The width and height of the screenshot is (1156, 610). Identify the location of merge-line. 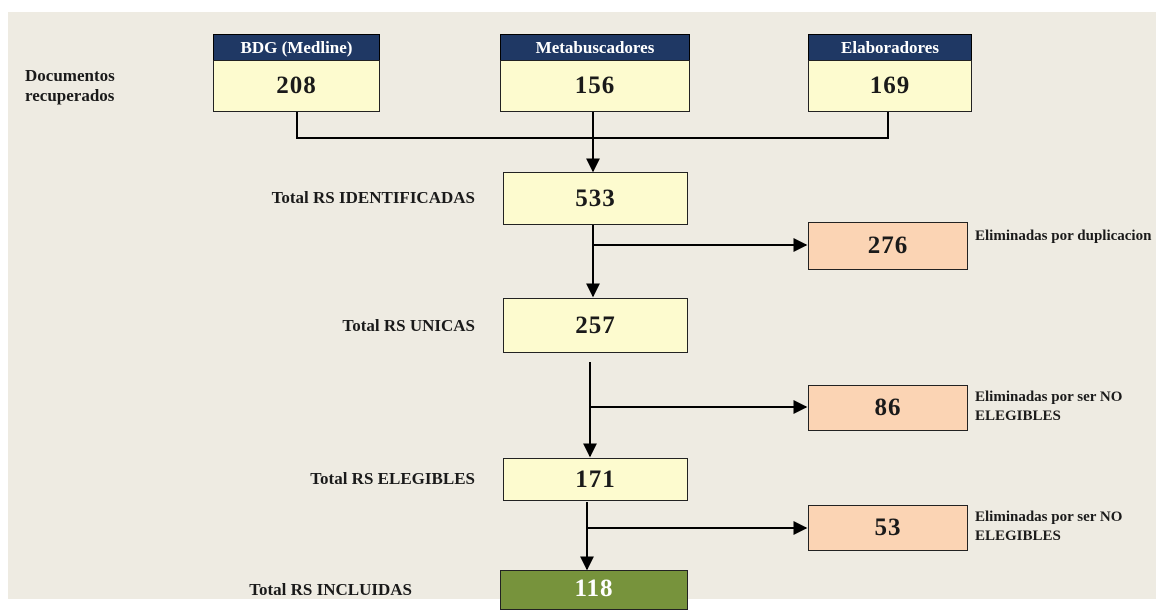
(592, 125).